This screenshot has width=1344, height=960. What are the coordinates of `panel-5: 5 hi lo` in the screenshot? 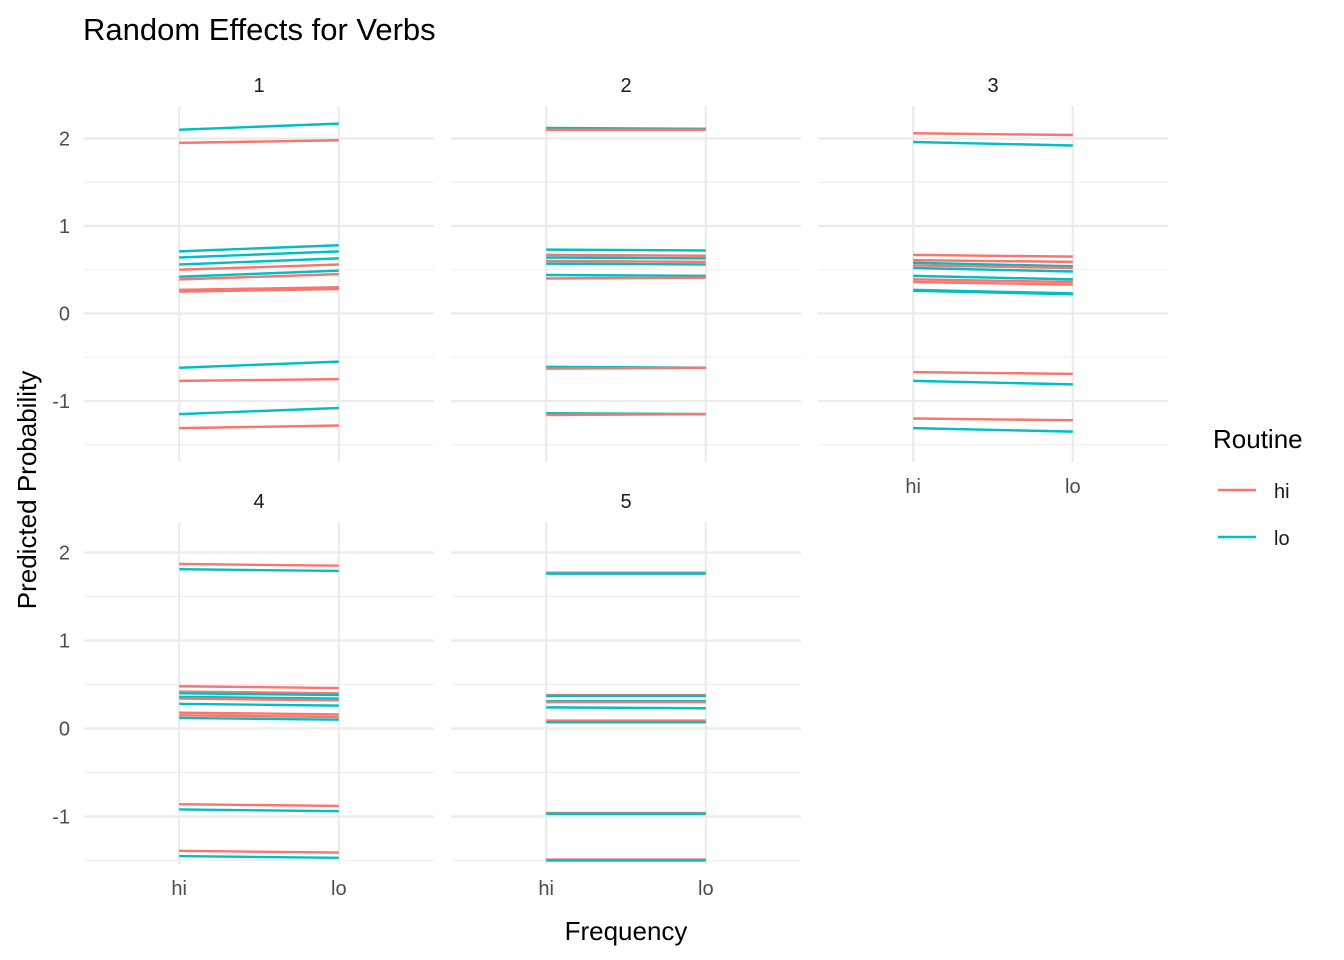 It's located at (626, 695).